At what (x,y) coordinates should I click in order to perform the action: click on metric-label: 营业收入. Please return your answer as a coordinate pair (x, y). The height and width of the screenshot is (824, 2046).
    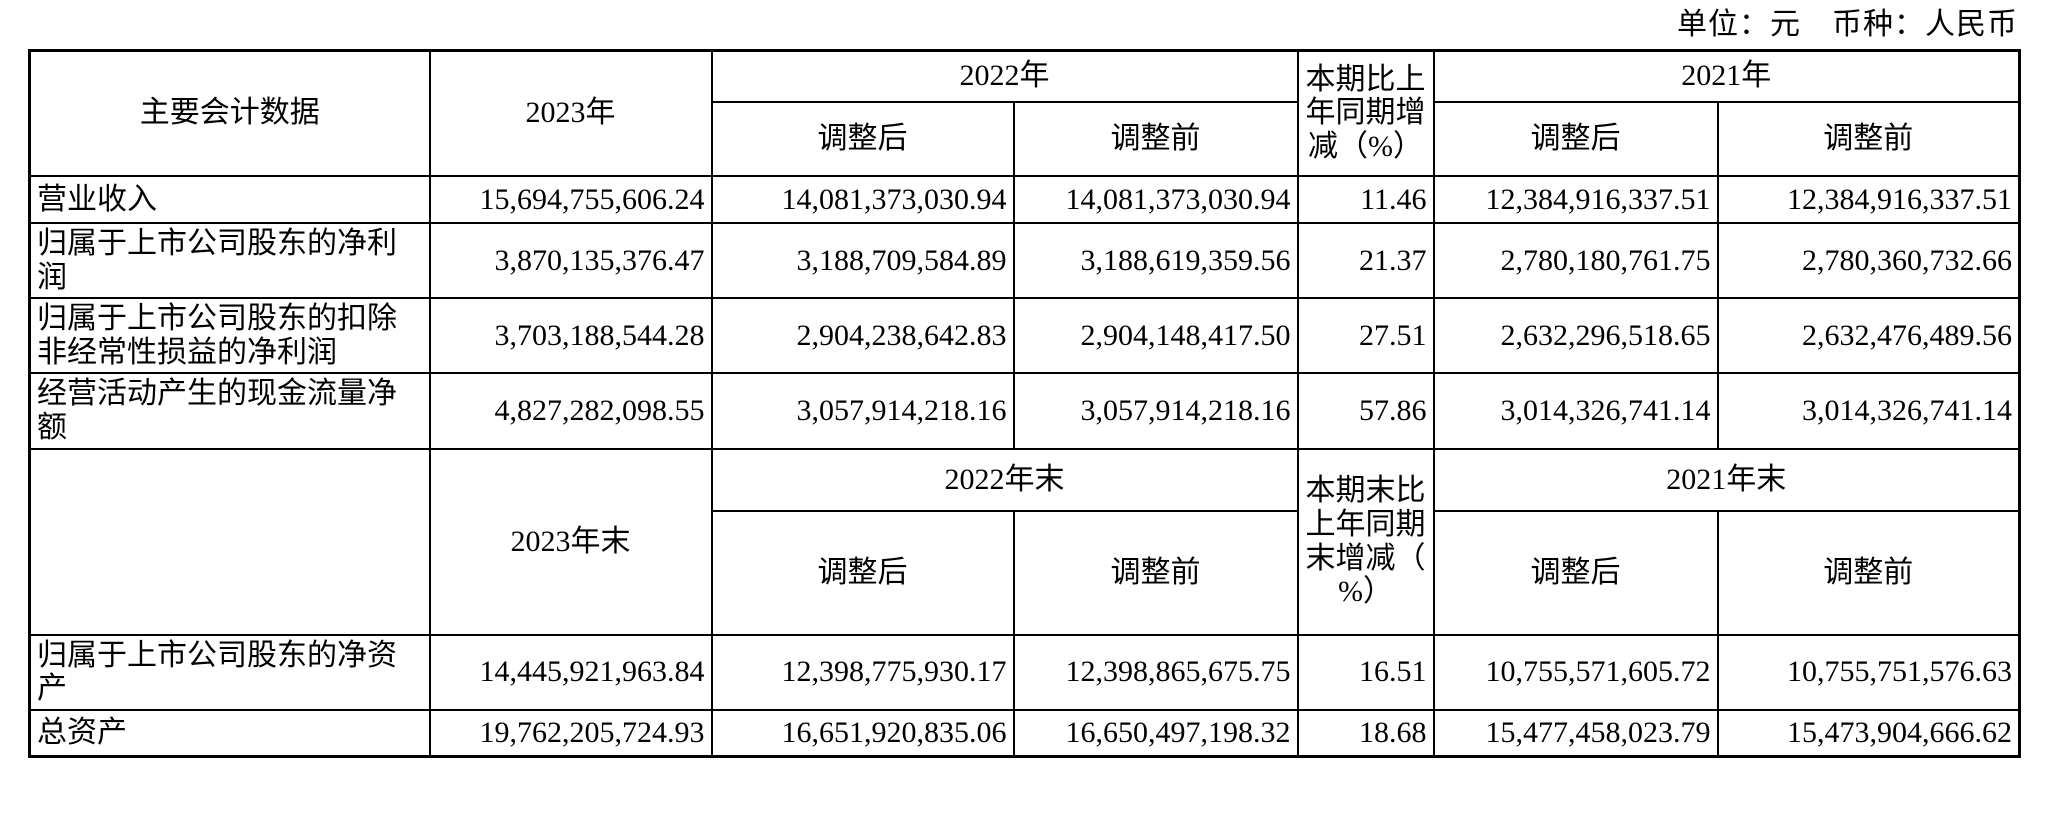
    Looking at the image, I should click on (229, 199).